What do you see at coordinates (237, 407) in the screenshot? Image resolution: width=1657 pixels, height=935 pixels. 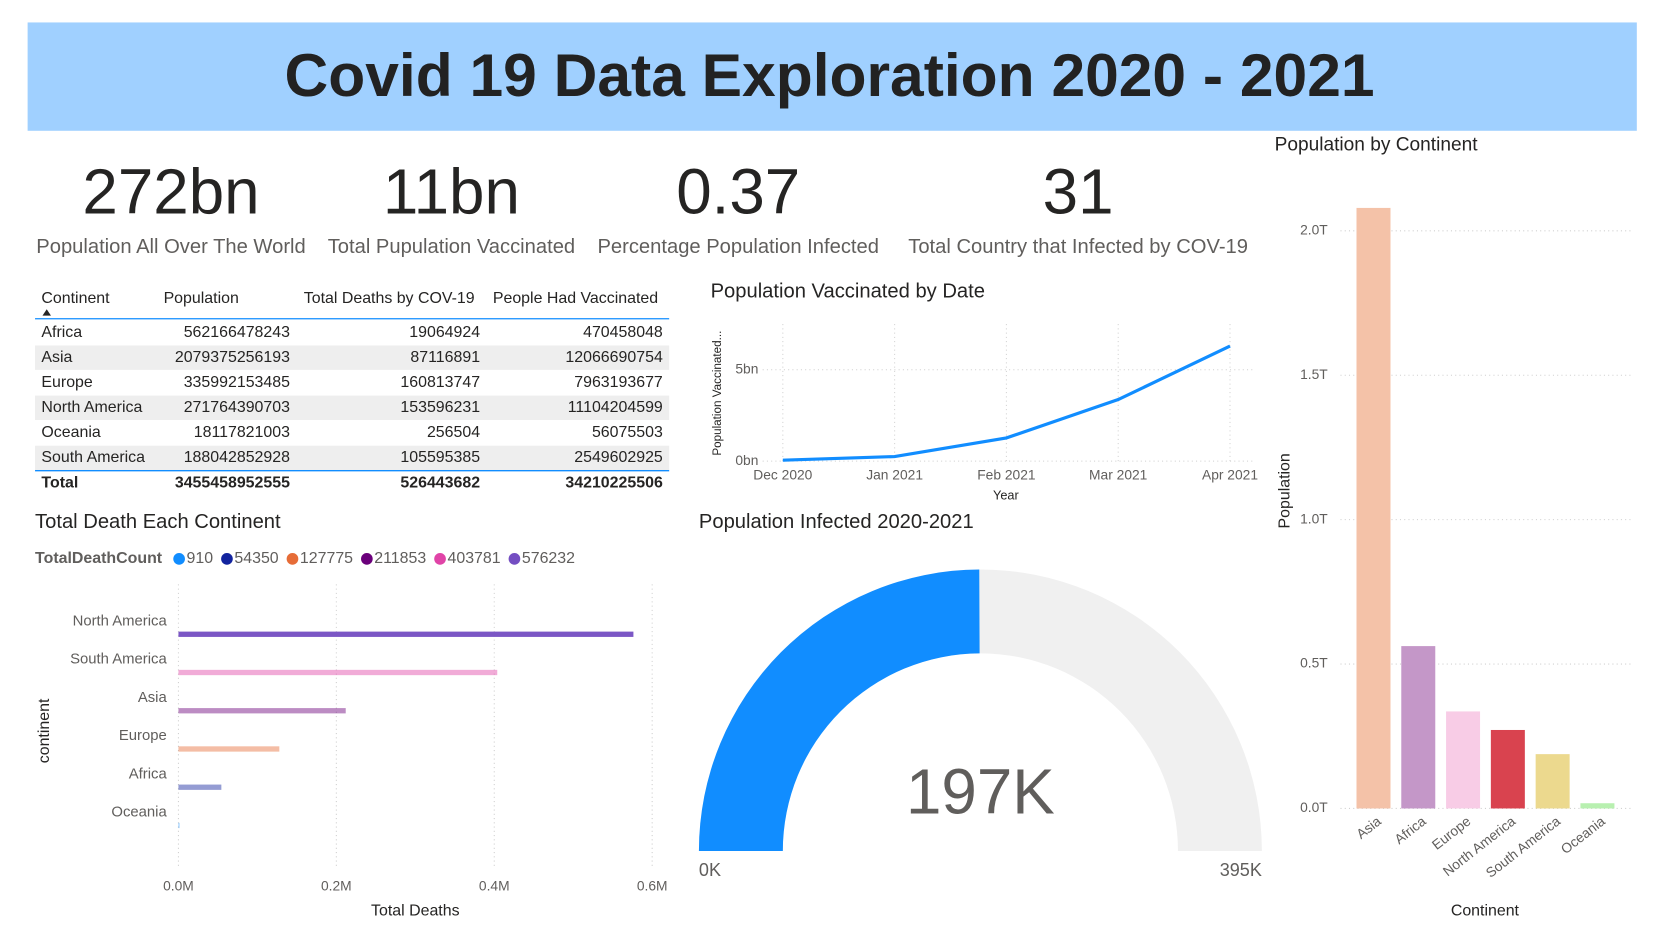 I see `table-cell: 271764390703` at bounding box center [237, 407].